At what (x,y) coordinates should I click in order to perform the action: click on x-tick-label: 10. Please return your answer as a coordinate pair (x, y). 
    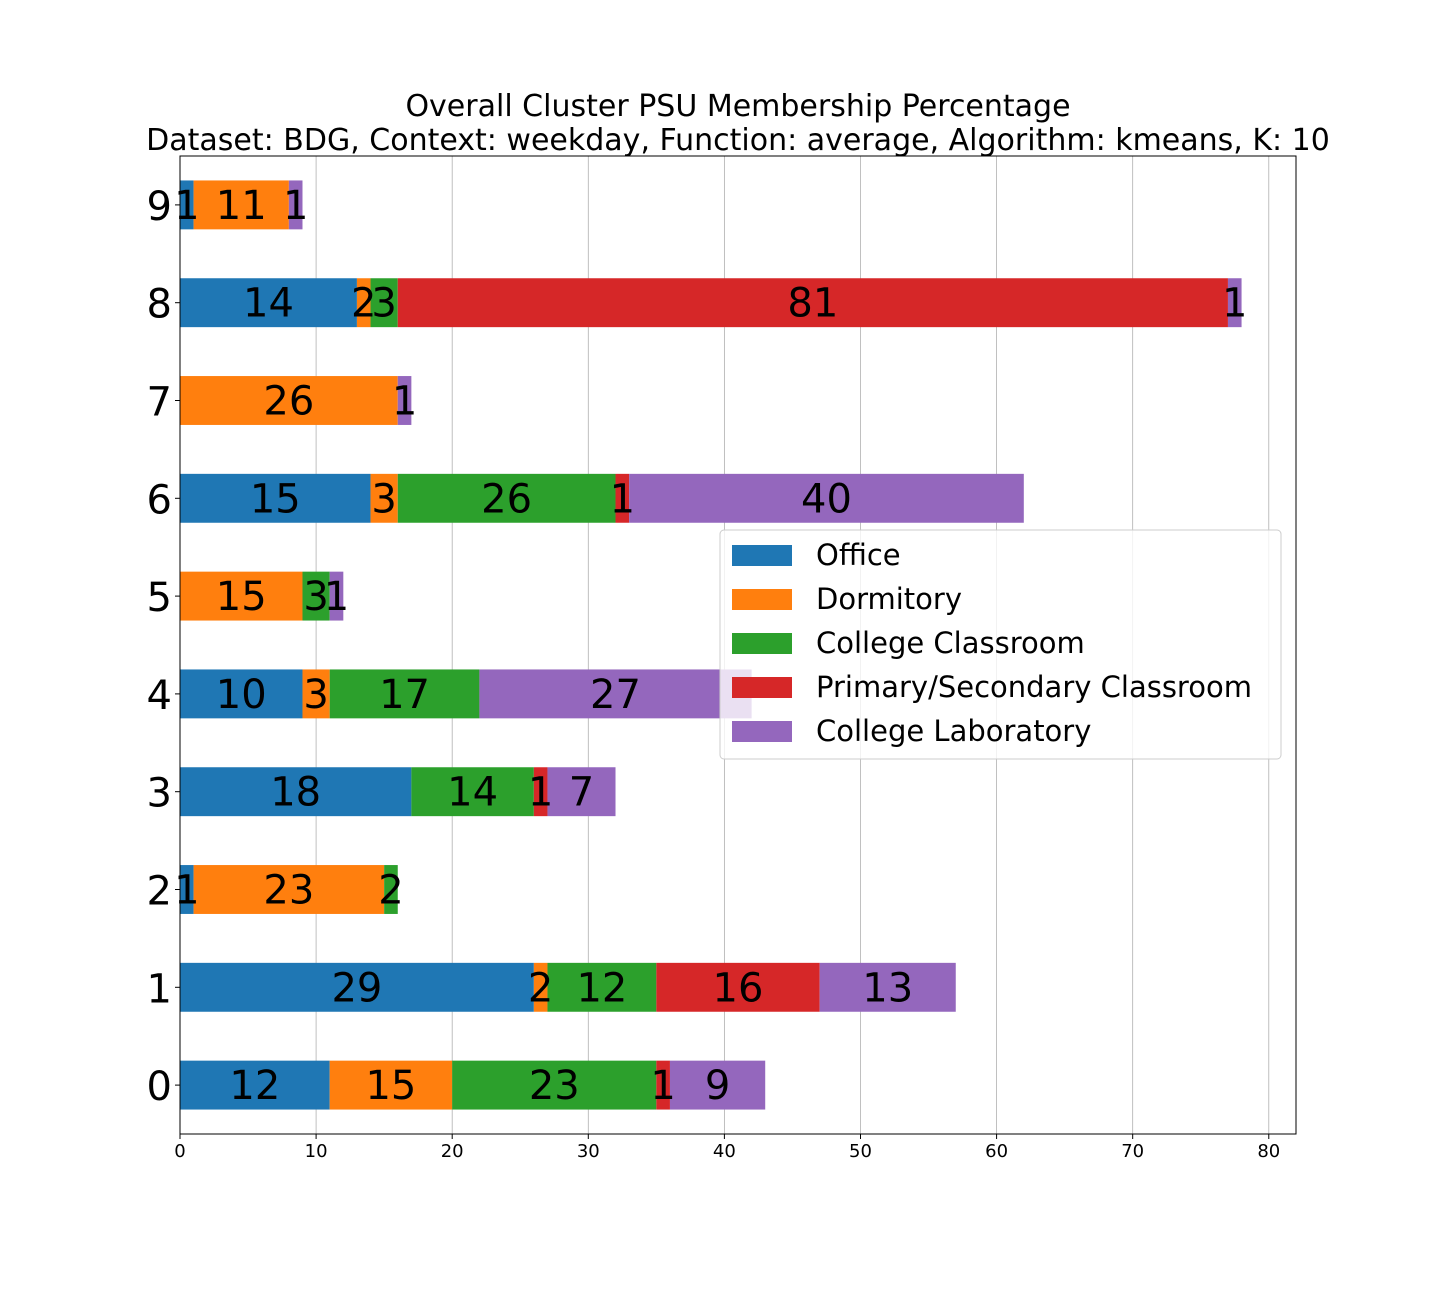
    Looking at the image, I should click on (316, 1151).